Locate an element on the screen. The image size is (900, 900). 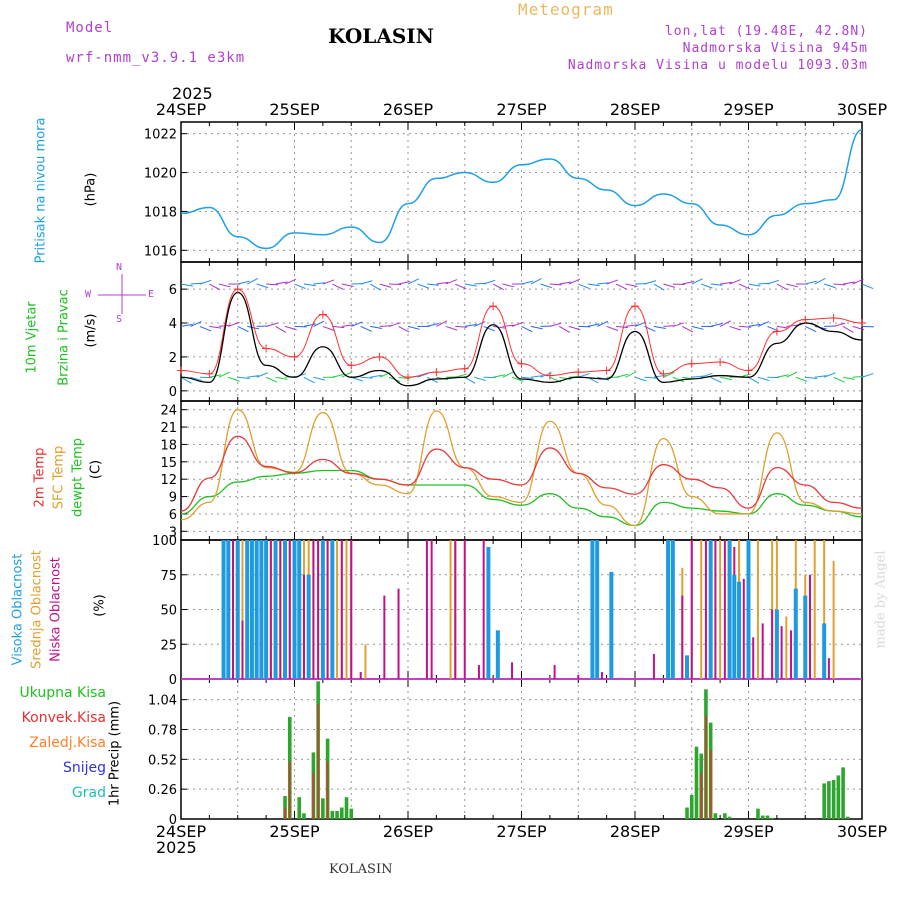
precip-legend-item: Snijeg is located at coordinates (84, 768).